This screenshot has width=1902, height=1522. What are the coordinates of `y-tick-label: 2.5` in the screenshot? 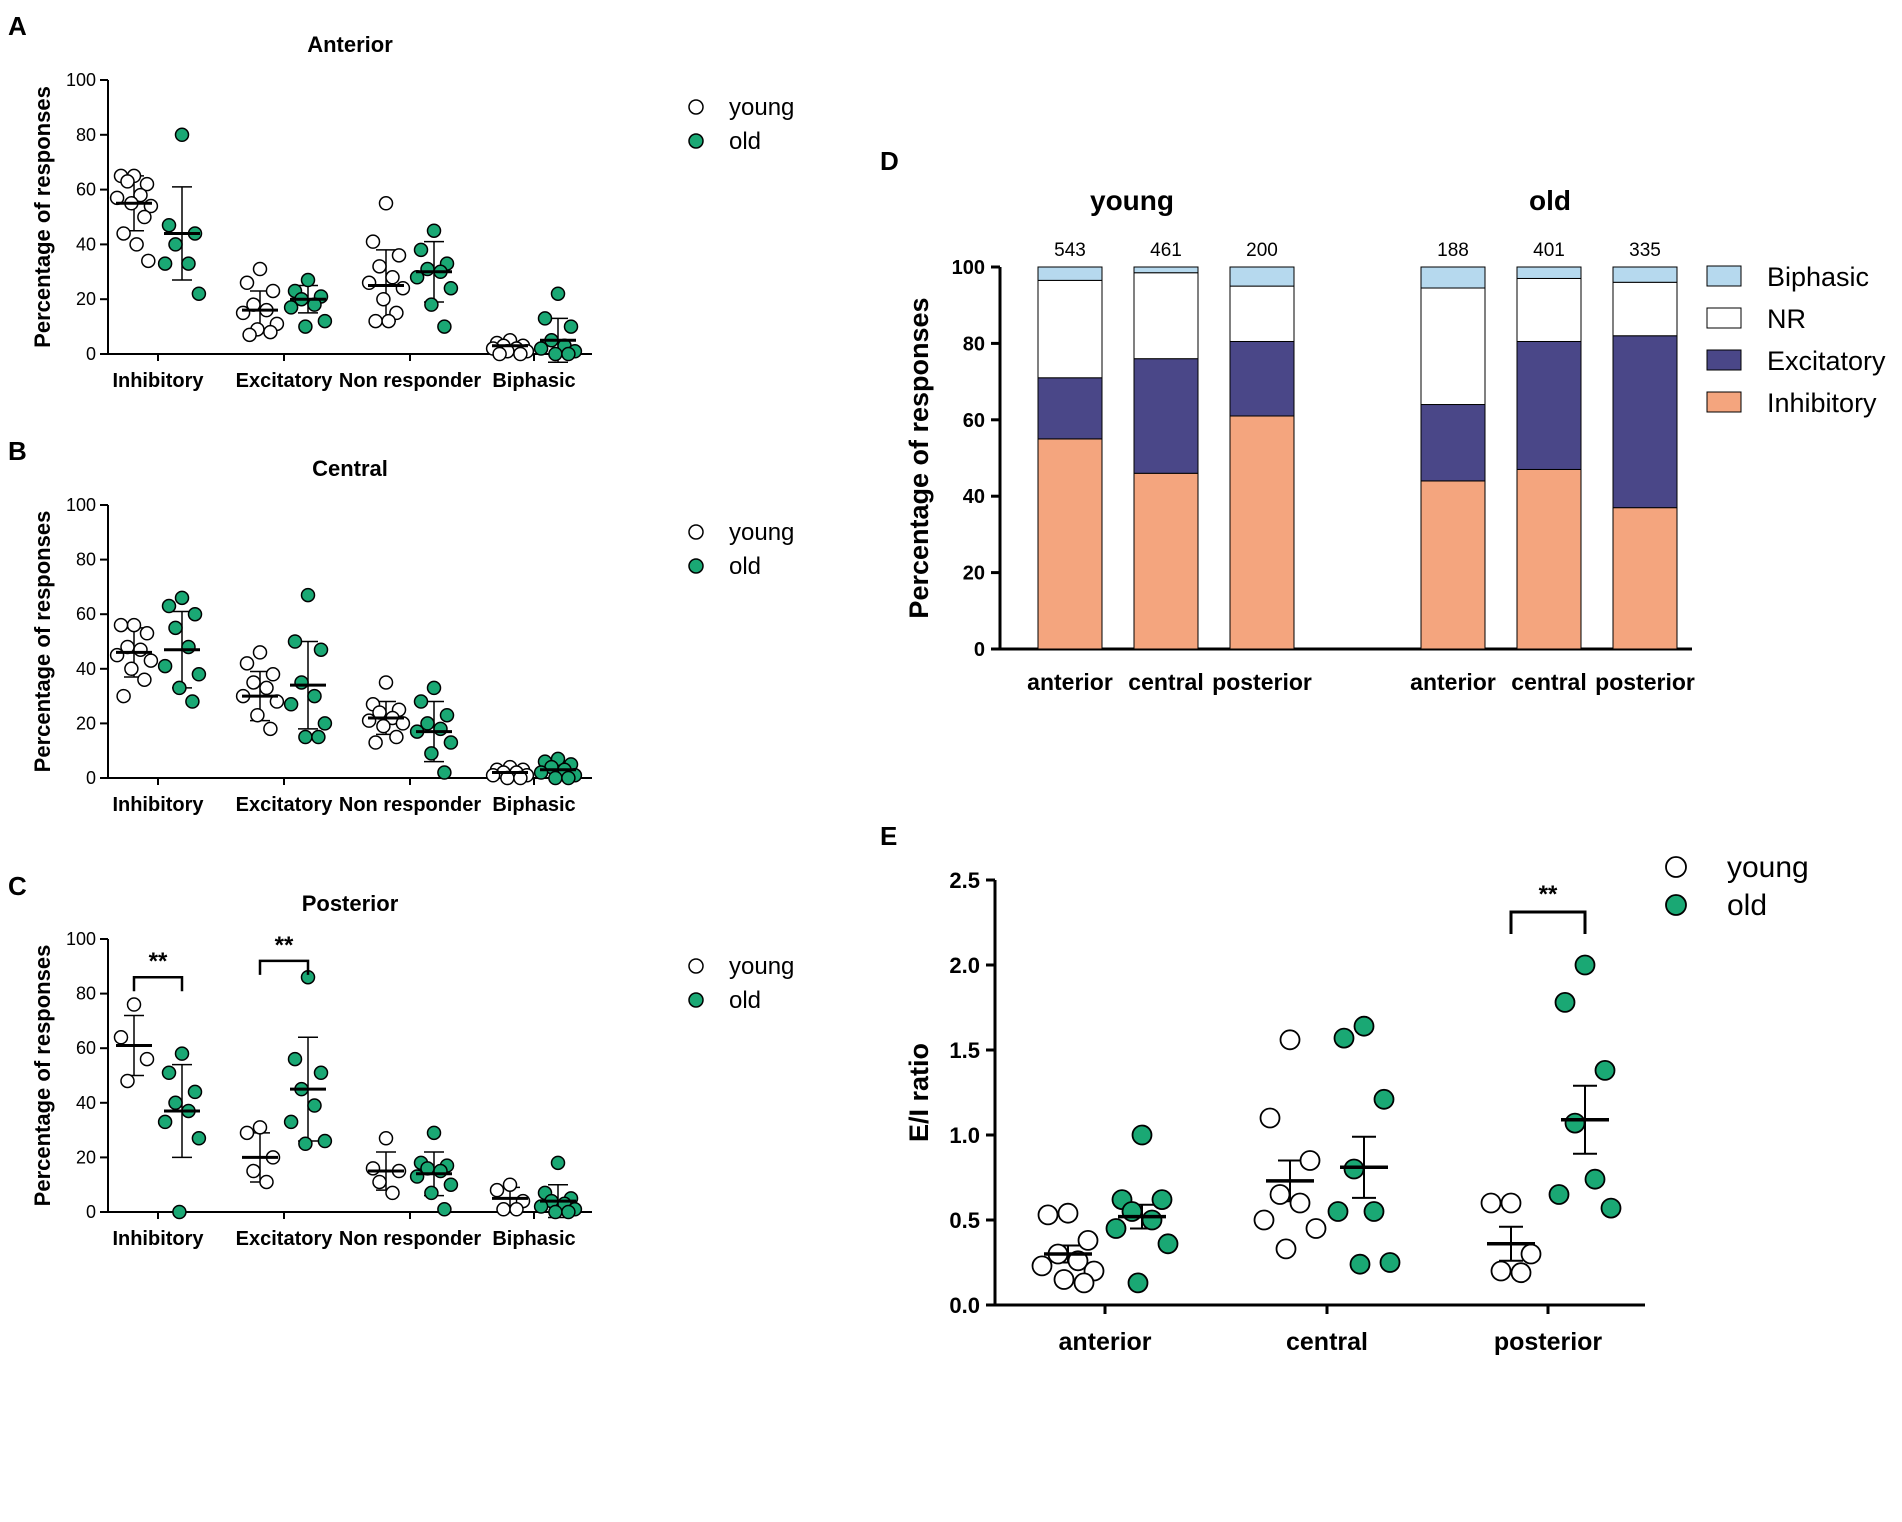 It's located at (964, 880).